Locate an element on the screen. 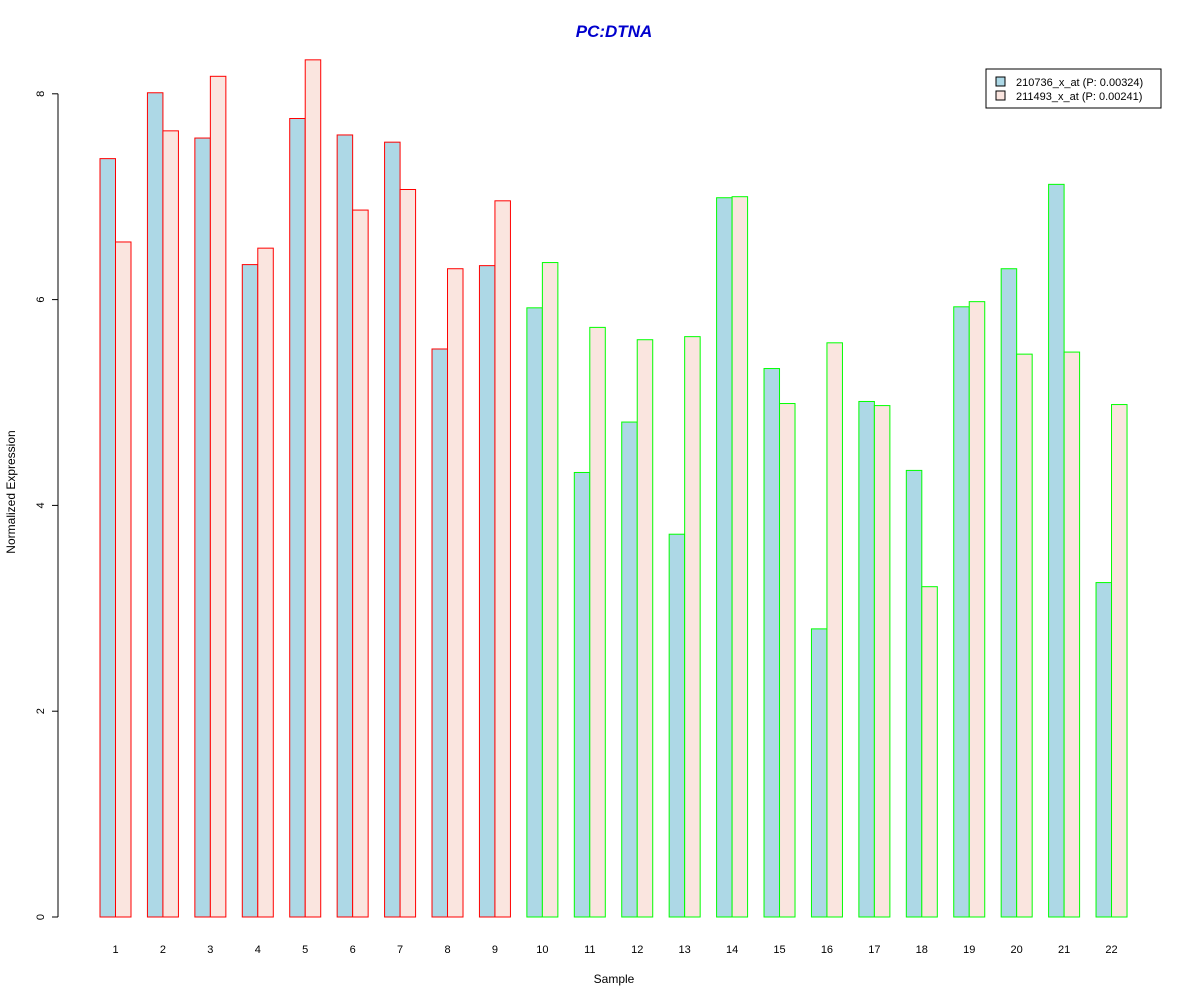  legend-label: 210736_x_at (P: 0.00324) is located at coordinates (1079, 83).